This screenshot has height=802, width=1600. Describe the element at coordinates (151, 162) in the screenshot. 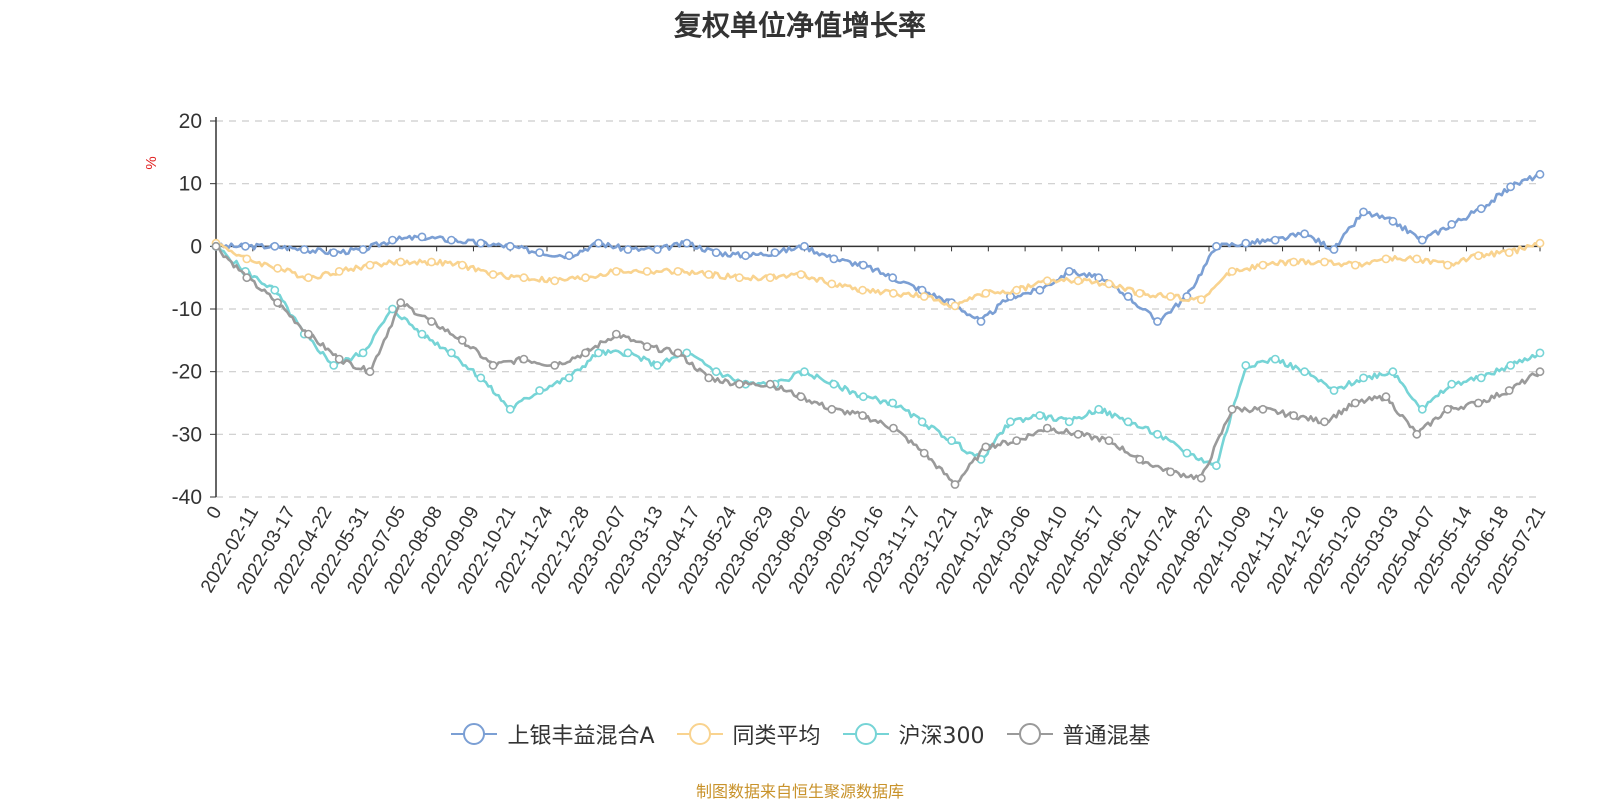

I see `y-axis-label: %` at that location.